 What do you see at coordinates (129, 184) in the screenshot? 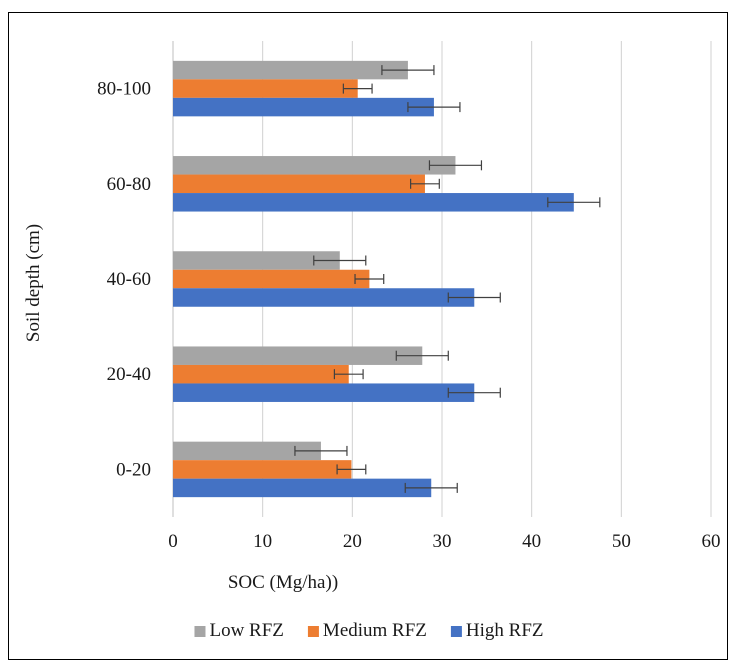
I see `y-tick-label: 60-80` at bounding box center [129, 184].